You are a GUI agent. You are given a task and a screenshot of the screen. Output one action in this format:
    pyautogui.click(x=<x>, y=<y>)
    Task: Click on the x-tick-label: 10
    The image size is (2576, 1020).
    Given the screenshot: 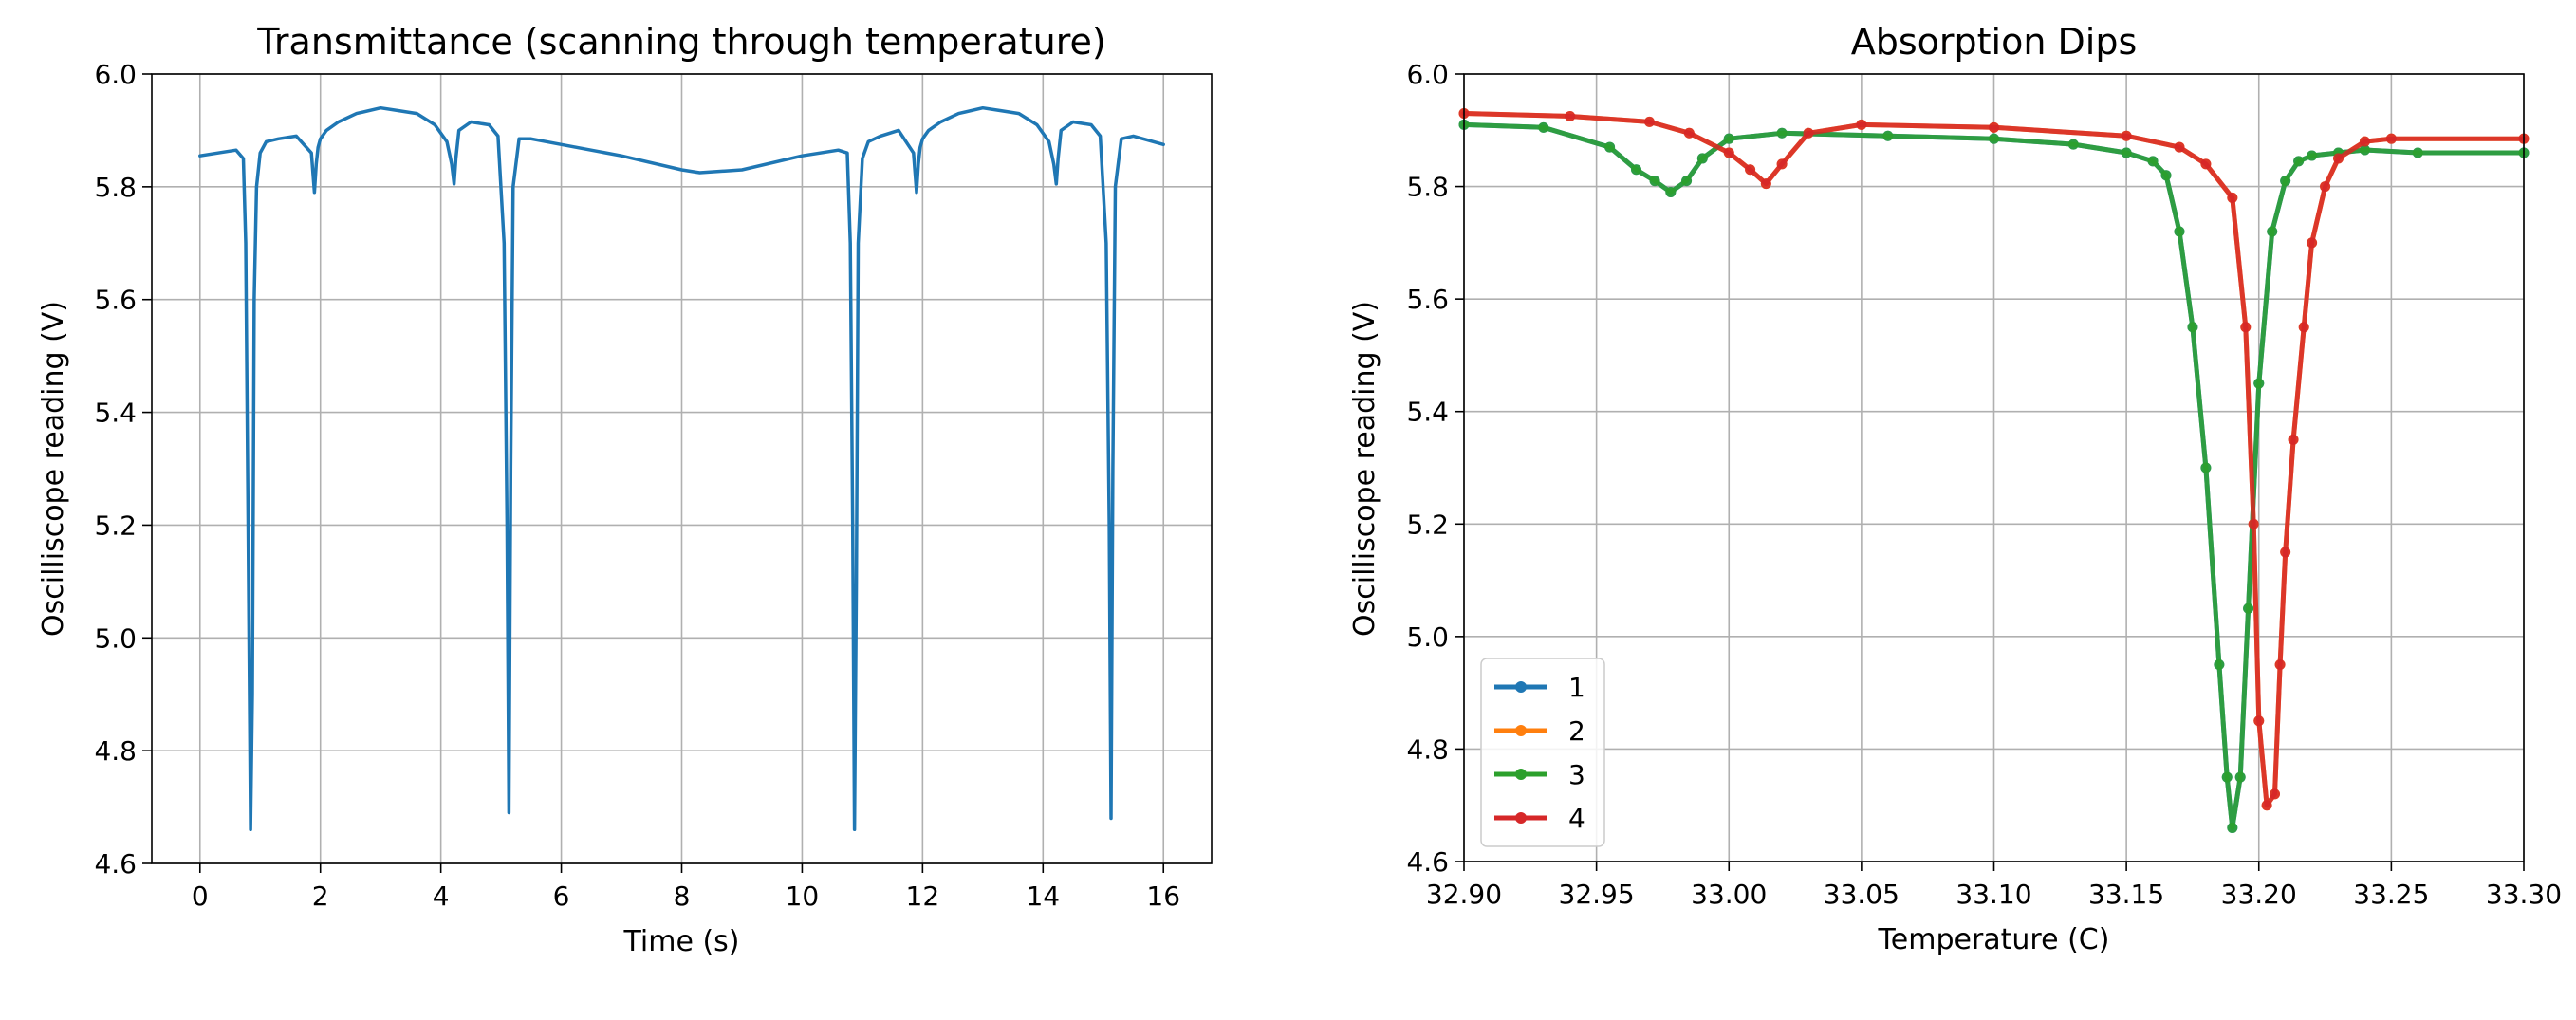 What is the action you would take?
    pyautogui.click(x=803, y=897)
    